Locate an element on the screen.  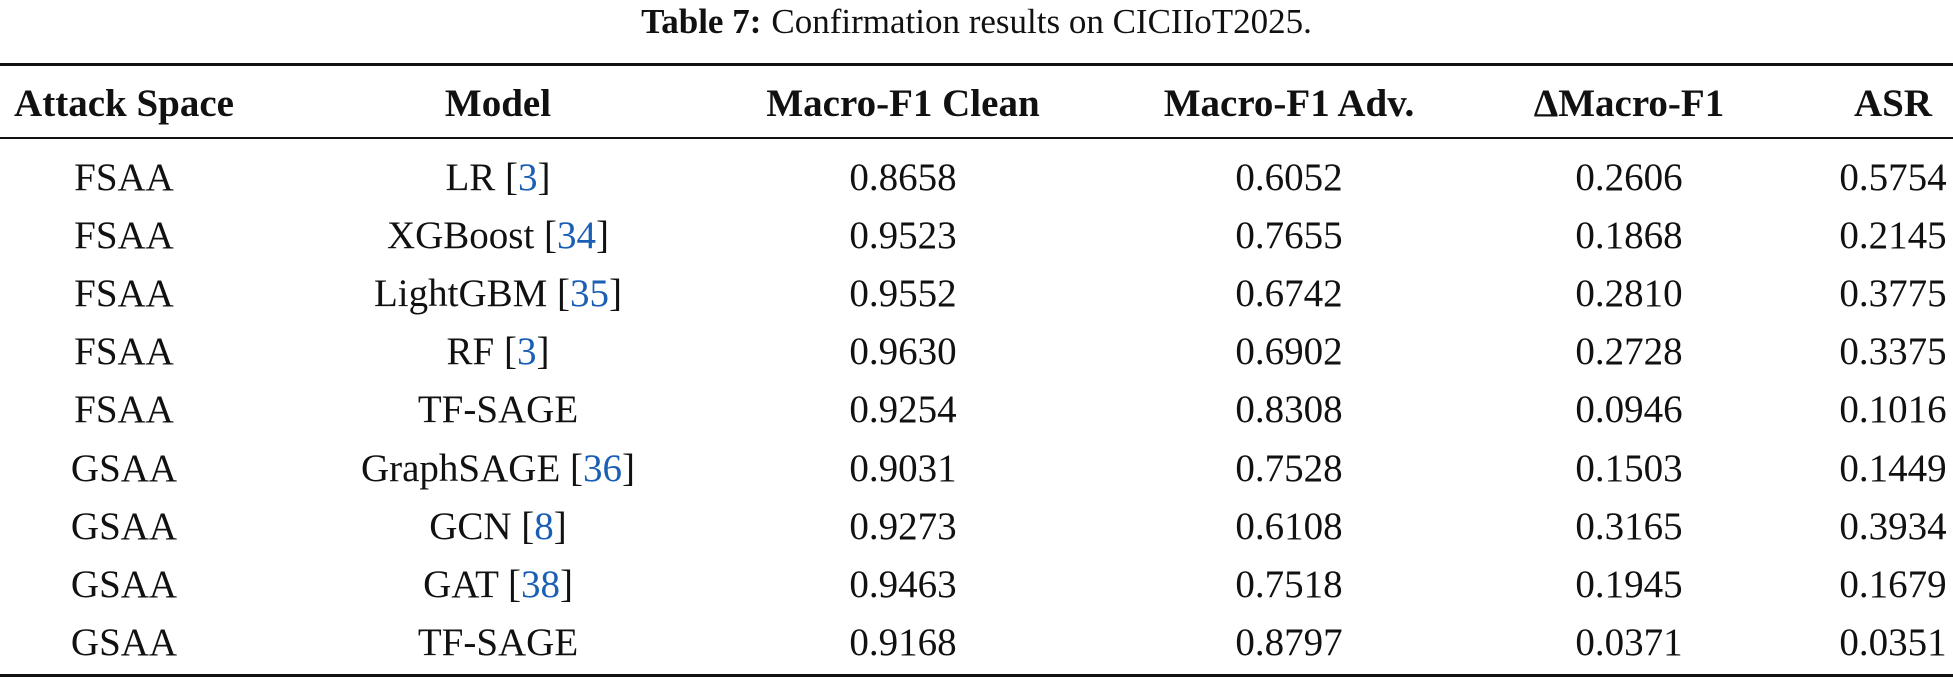
model-name: RF is located at coordinates (470, 352).